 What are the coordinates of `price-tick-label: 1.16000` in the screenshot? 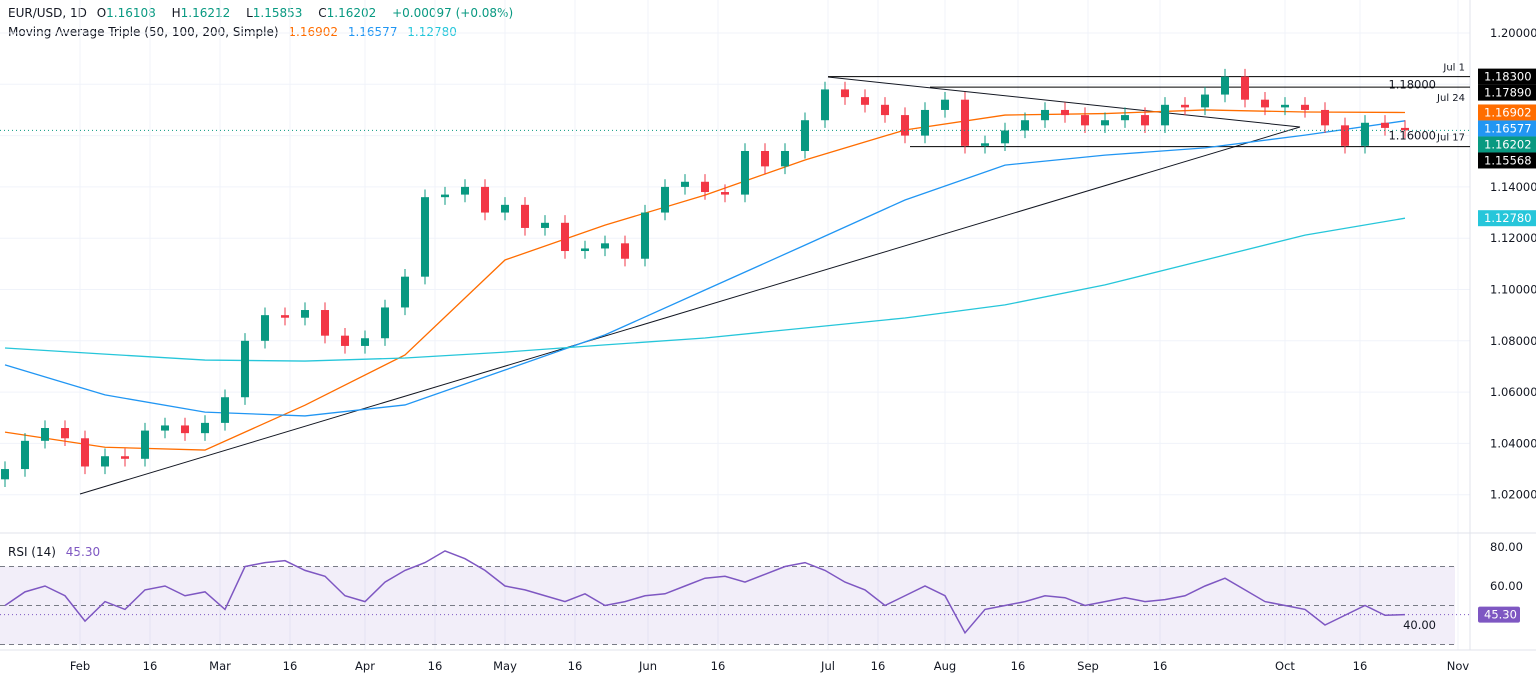 It's located at (1412, 136).